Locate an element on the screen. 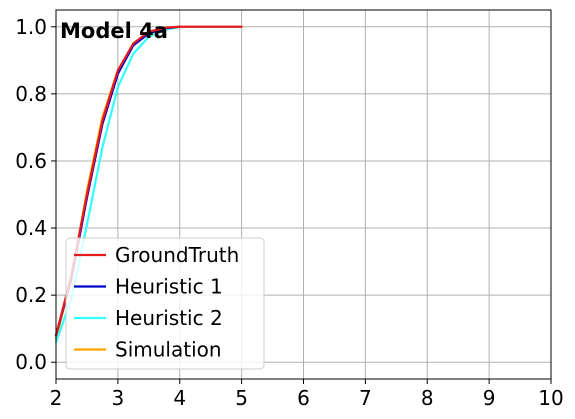  x-tick-label: 6 is located at coordinates (303, 398).